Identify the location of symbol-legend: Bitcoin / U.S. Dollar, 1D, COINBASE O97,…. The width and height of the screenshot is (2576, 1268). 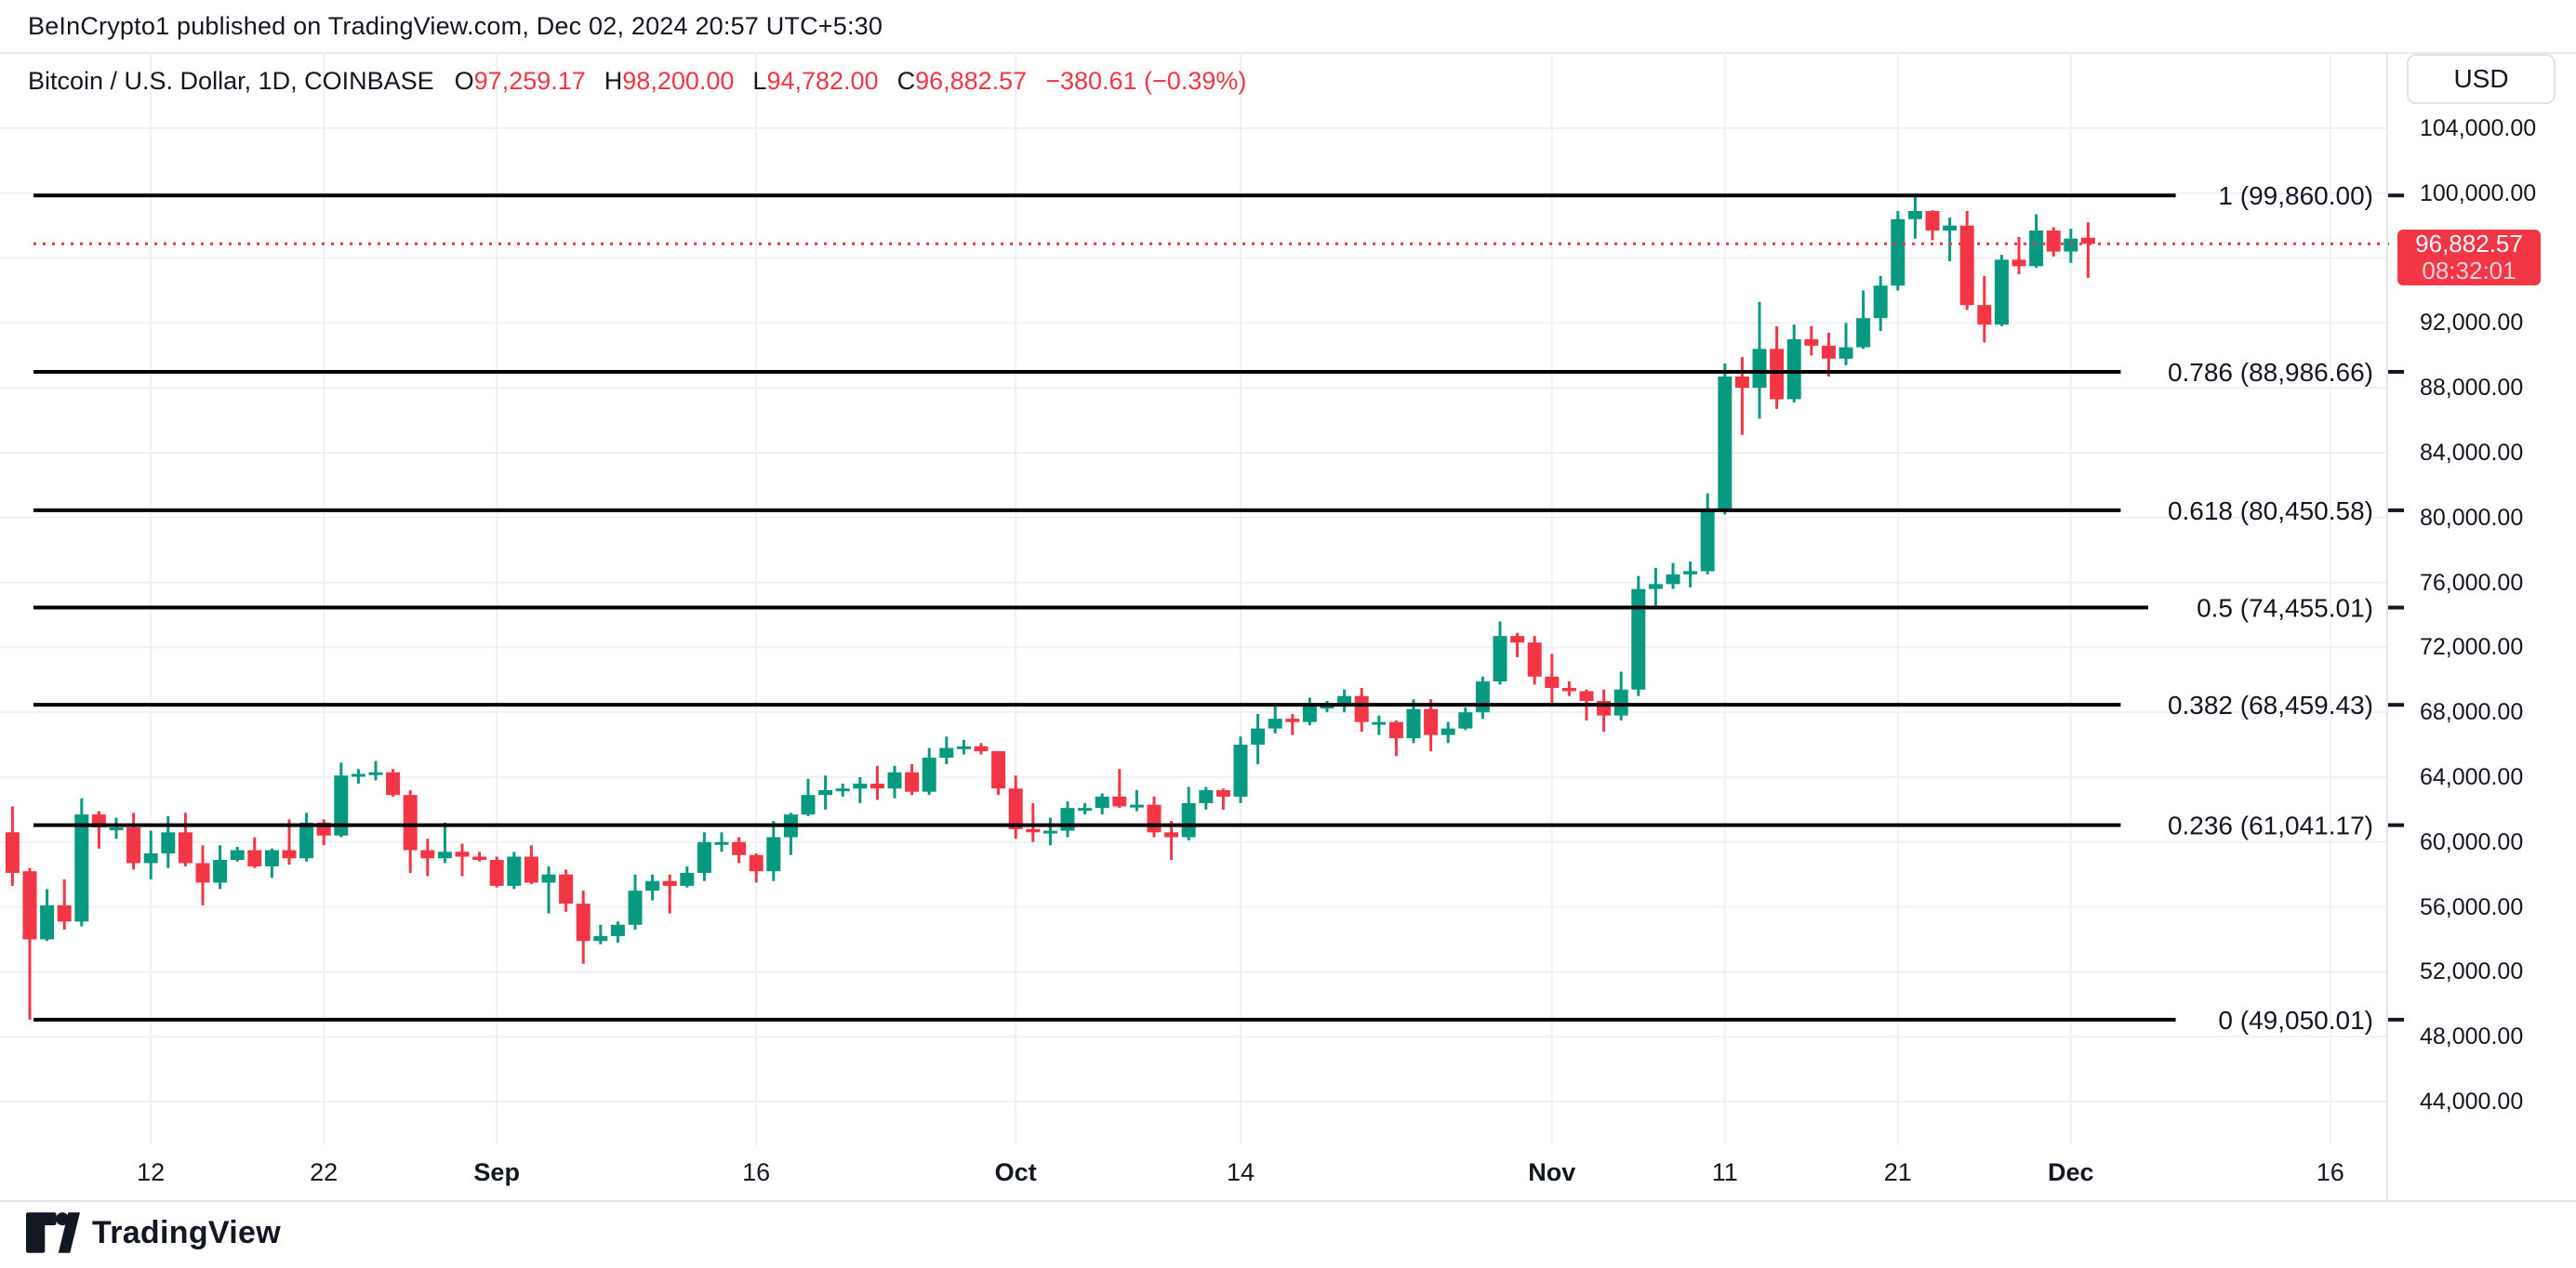
(637, 81).